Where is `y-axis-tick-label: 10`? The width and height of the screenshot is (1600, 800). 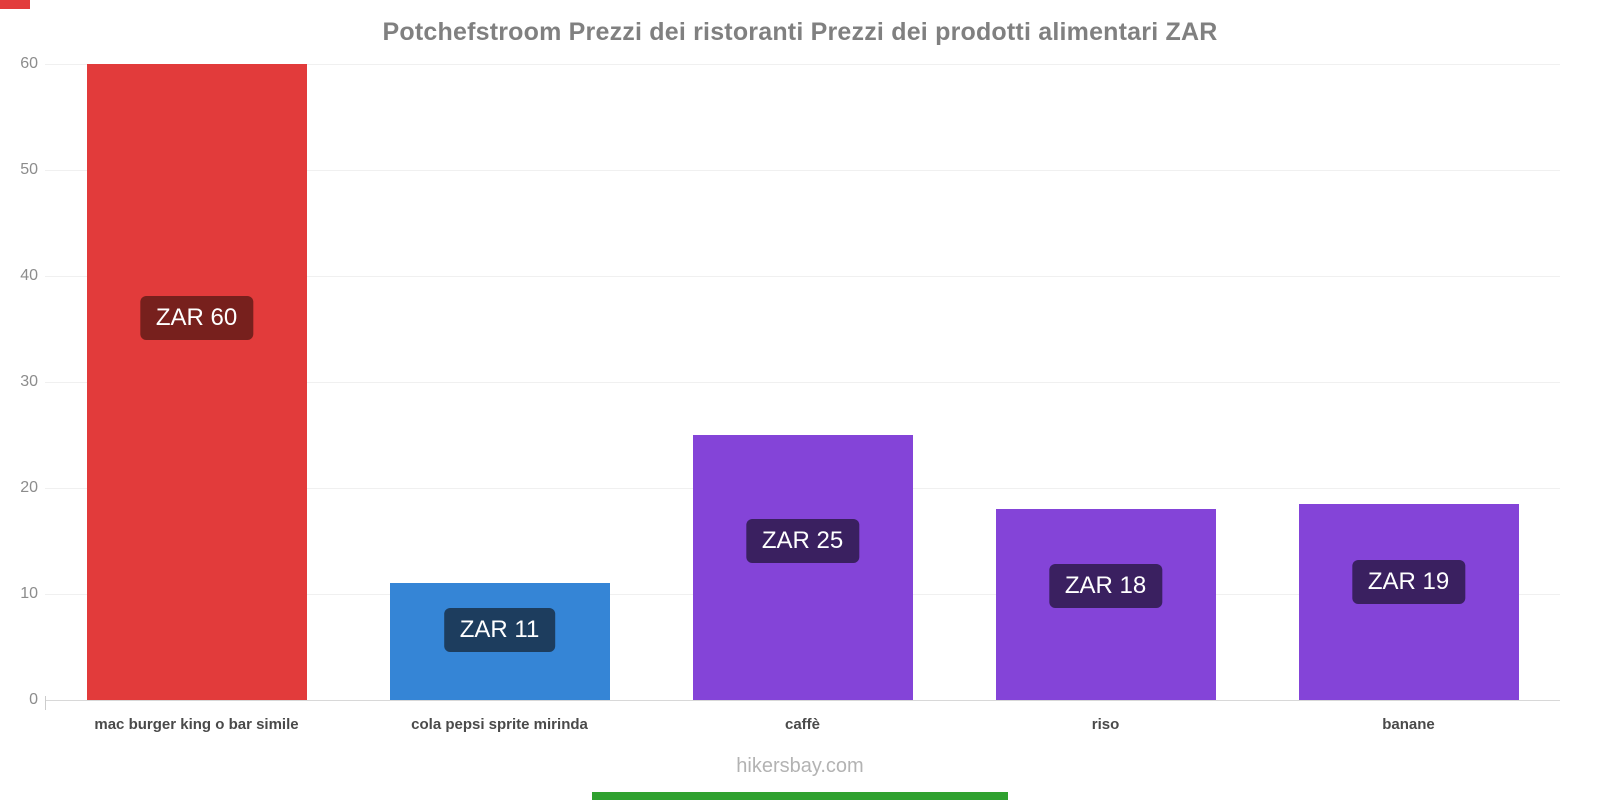
y-axis-tick-label: 10 is located at coordinates (29, 593).